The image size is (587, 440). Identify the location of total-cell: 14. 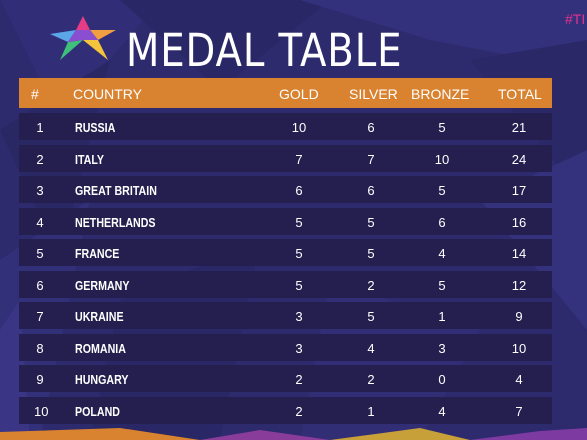
(519, 253).